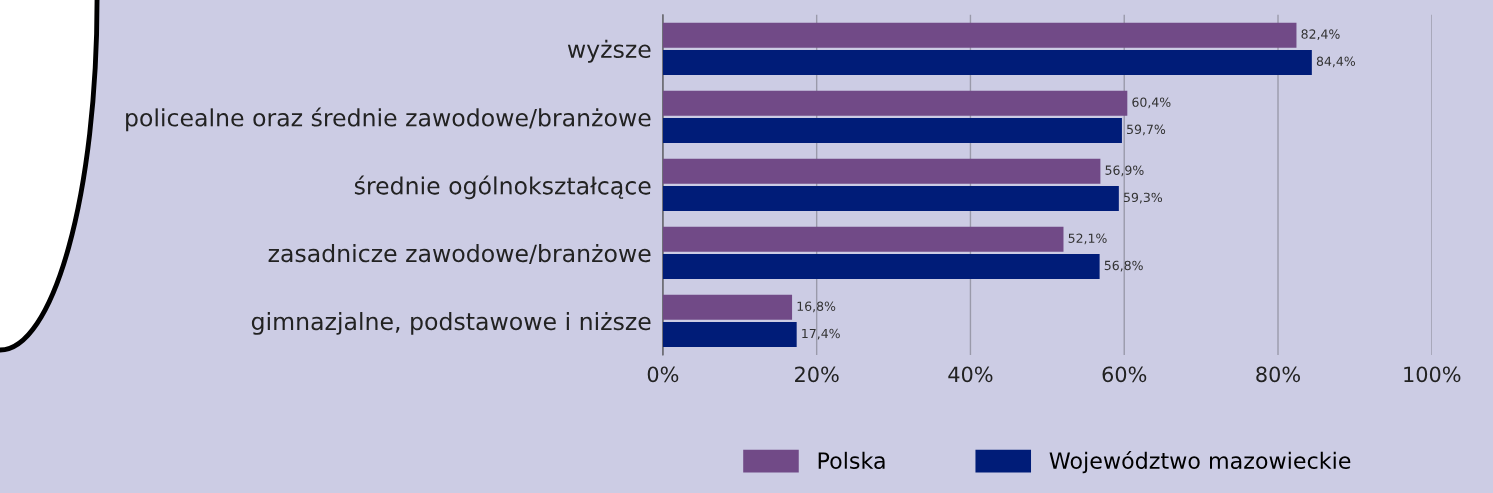 Image resolution: width=1493 pixels, height=493 pixels. I want to click on data-label: 82,4%, so click(1320, 35).